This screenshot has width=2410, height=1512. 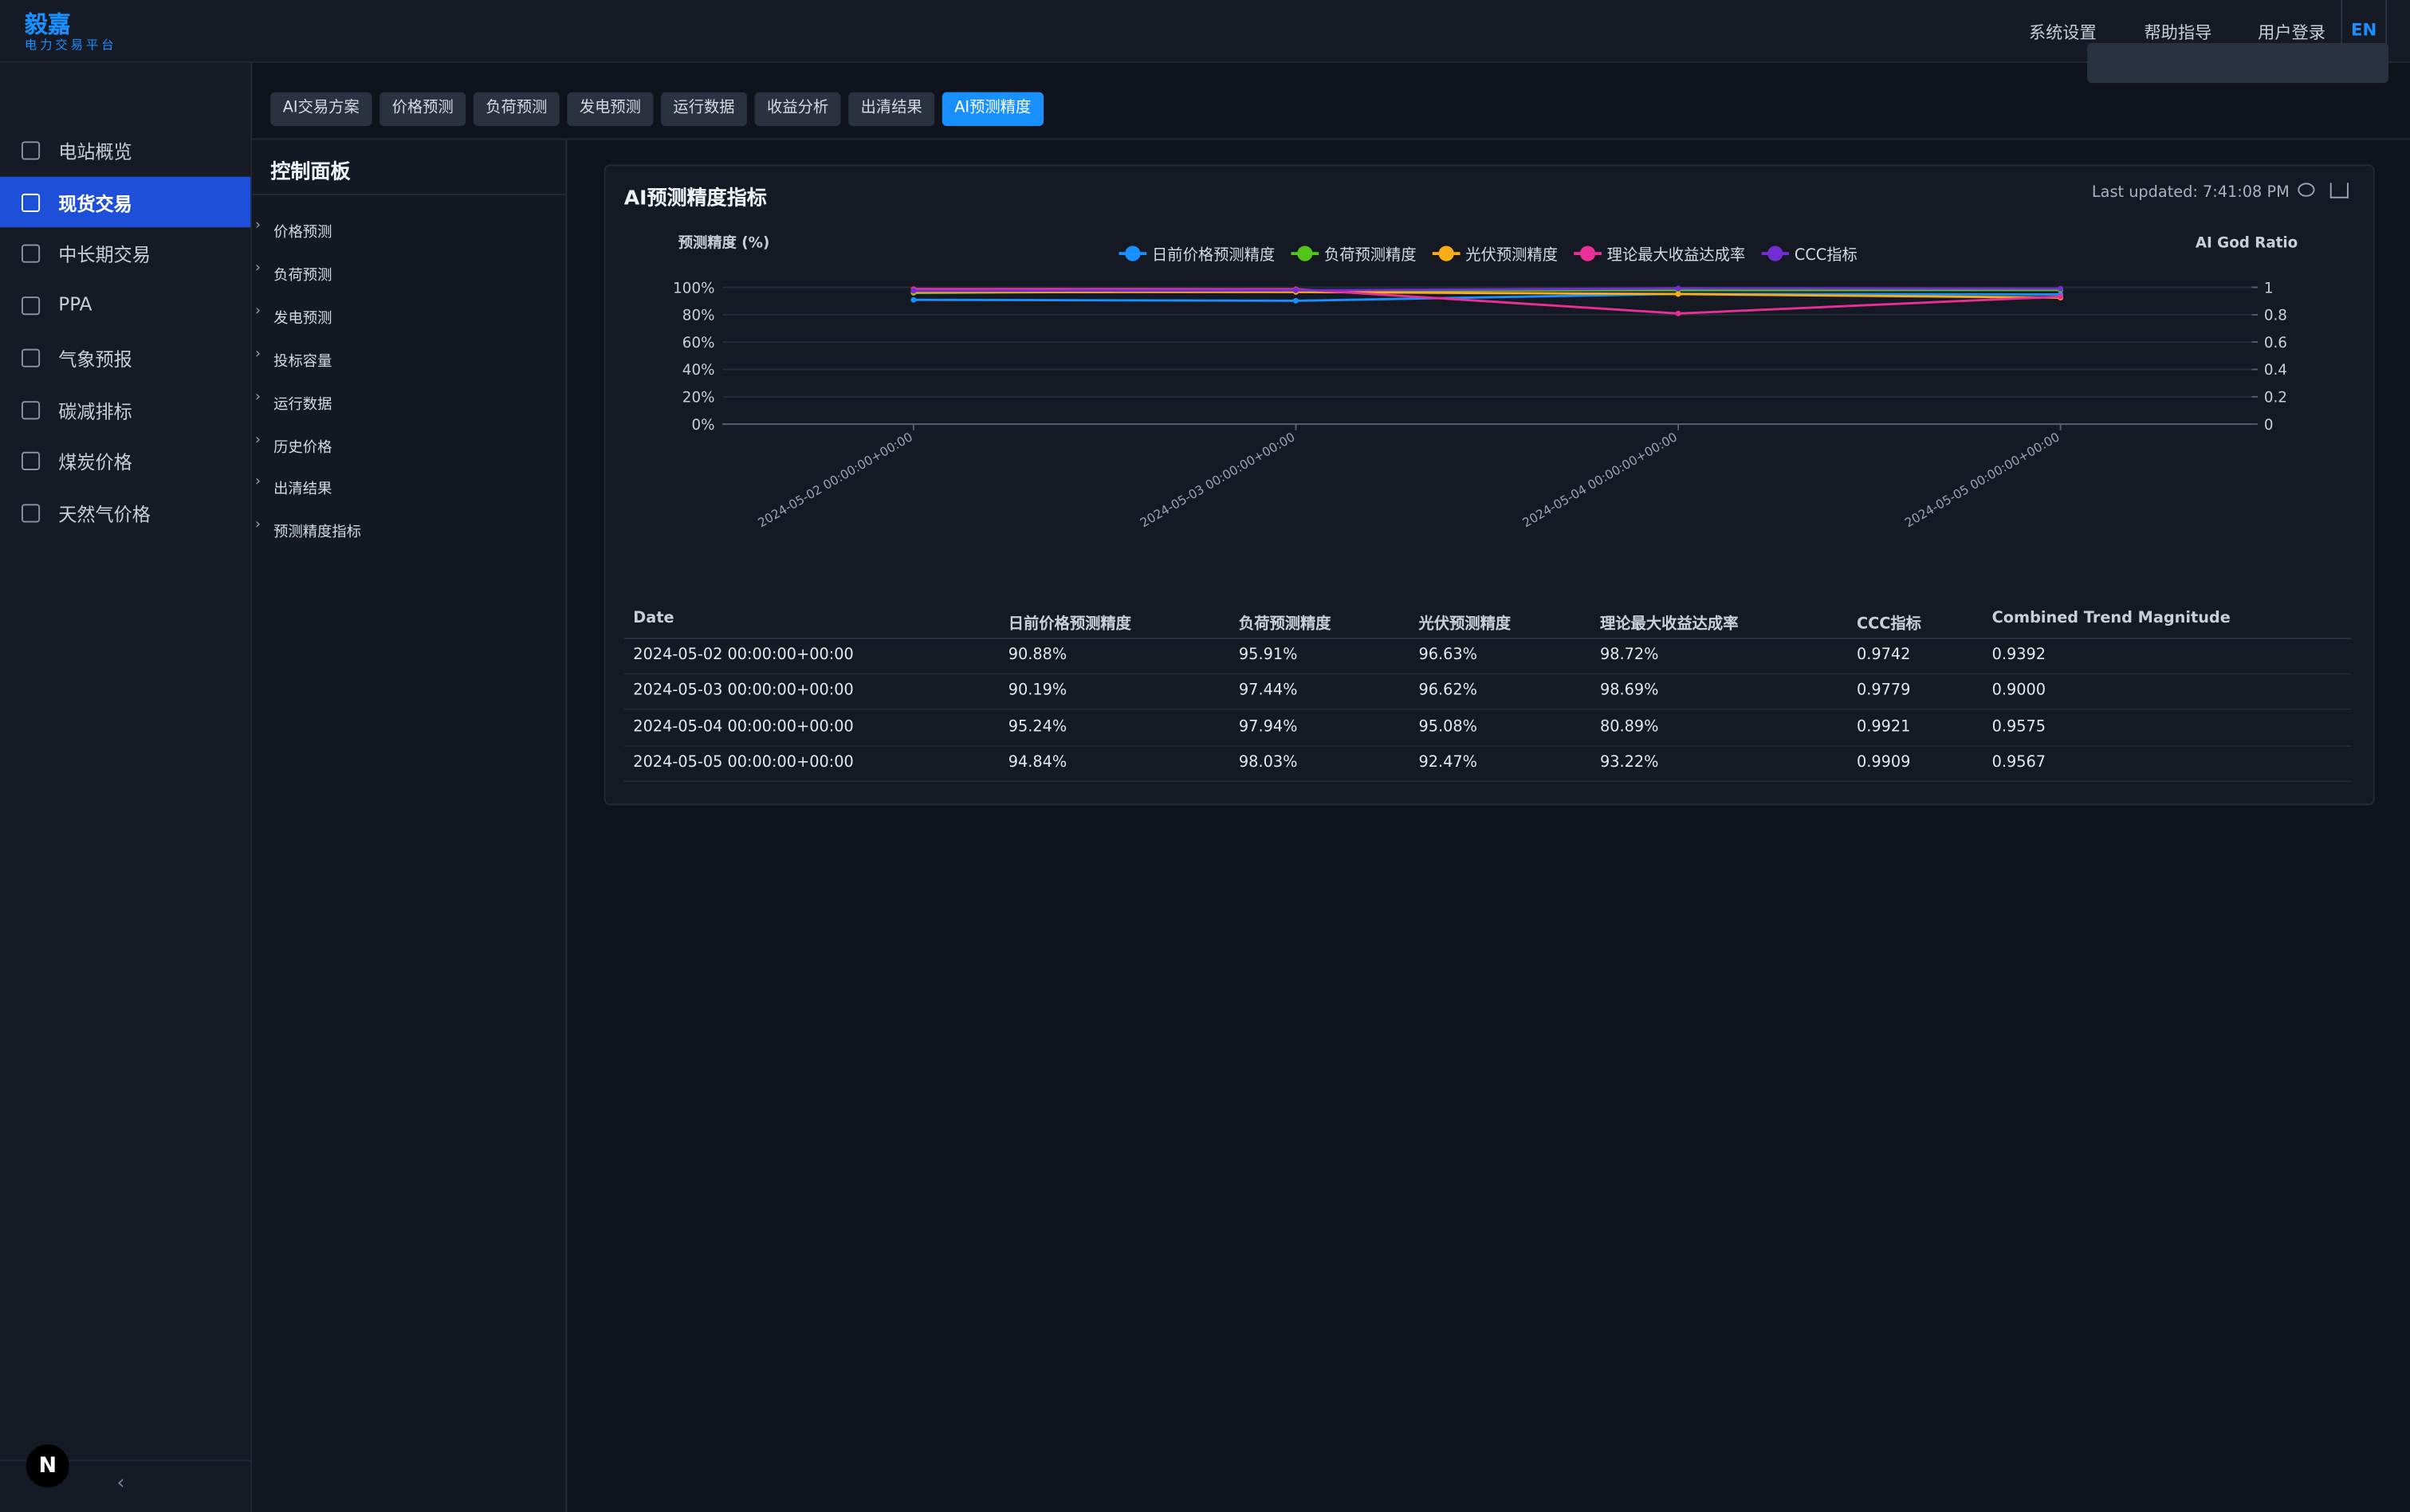 What do you see at coordinates (95, 152) in the screenshot?
I see `sidebar-item: 电站概览` at bounding box center [95, 152].